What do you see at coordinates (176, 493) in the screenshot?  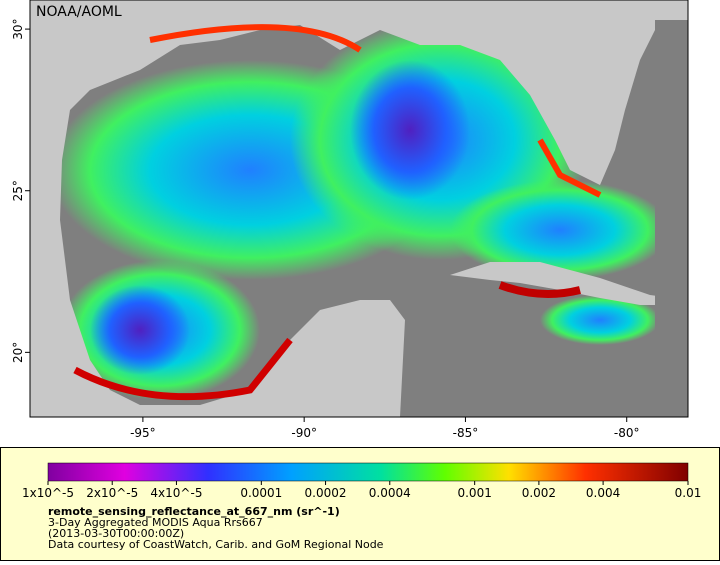 I see `colorbar-tick-label: 4x10^-5` at bounding box center [176, 493].